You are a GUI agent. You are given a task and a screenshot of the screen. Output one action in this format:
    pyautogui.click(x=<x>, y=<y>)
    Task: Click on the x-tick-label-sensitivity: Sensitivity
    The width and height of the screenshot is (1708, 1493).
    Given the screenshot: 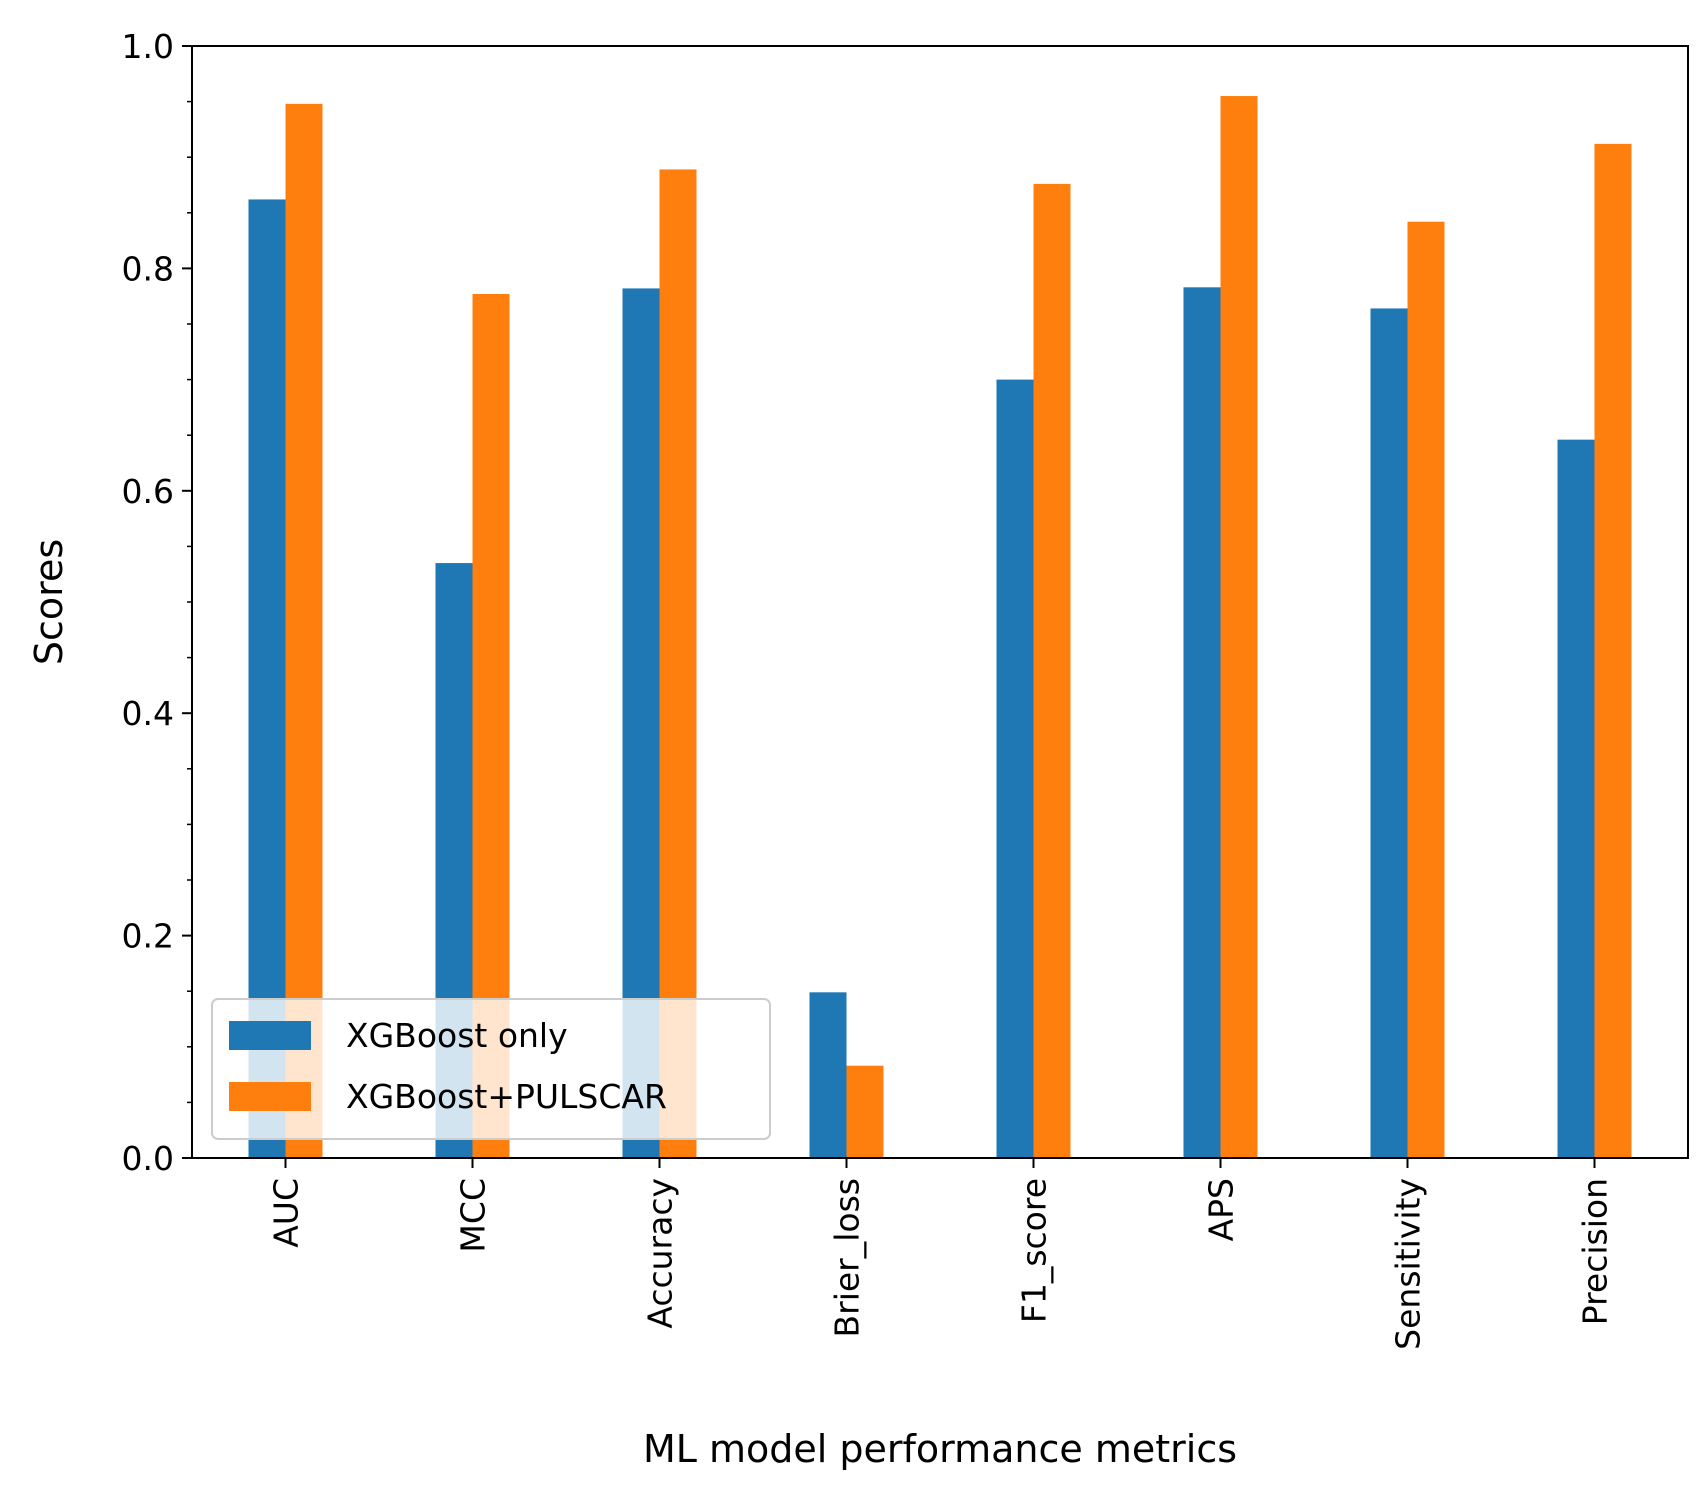 What is the action you would take?
    pyautogui.click(x=1408, y=1264)
    